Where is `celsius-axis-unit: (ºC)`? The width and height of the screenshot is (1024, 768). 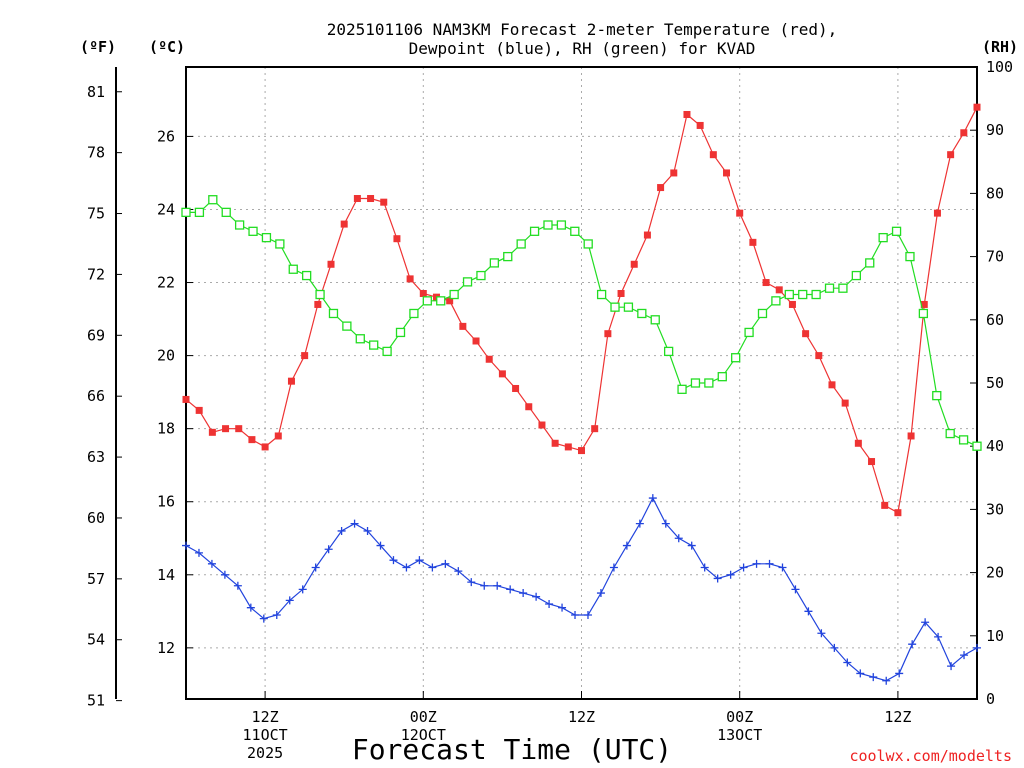 celsius-axis-unit: (ºC) is located at coordinates (167, 47).